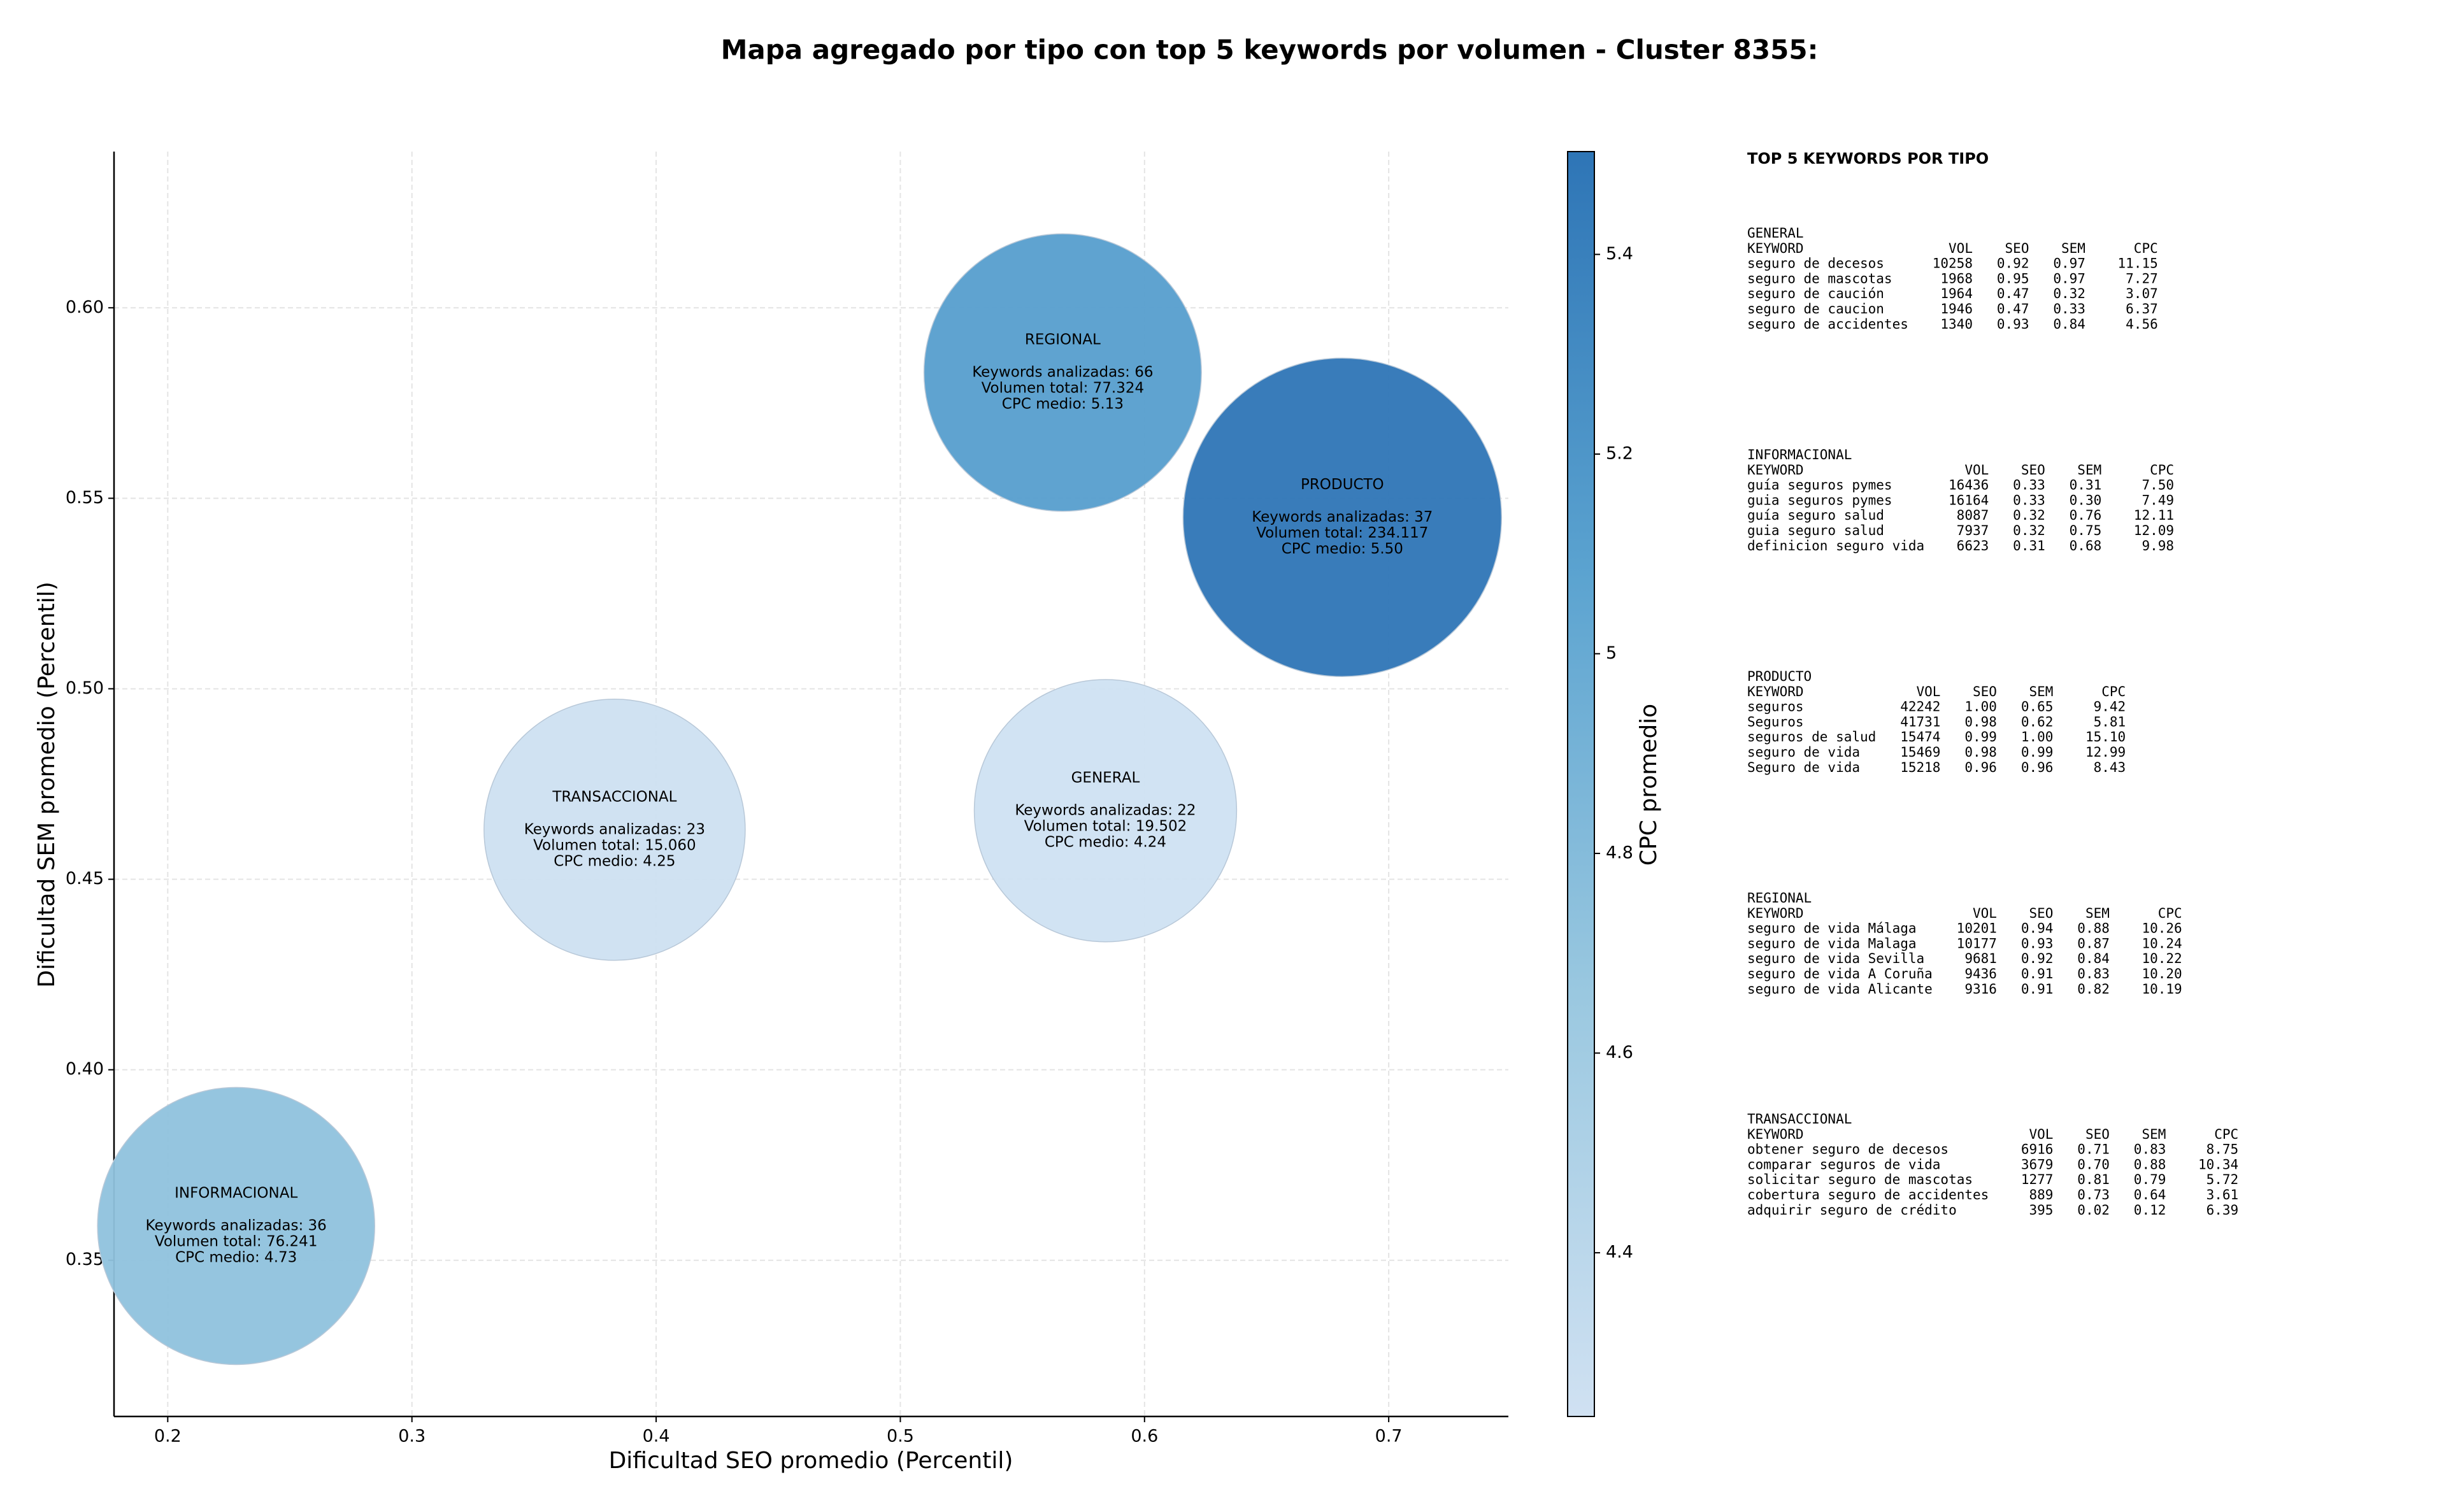 The width and height of the screenshot is (2446, 1512). Describe the element at coordinates (1981, 737) in the screenshot. I see `table-cell: 0.99` at that location.